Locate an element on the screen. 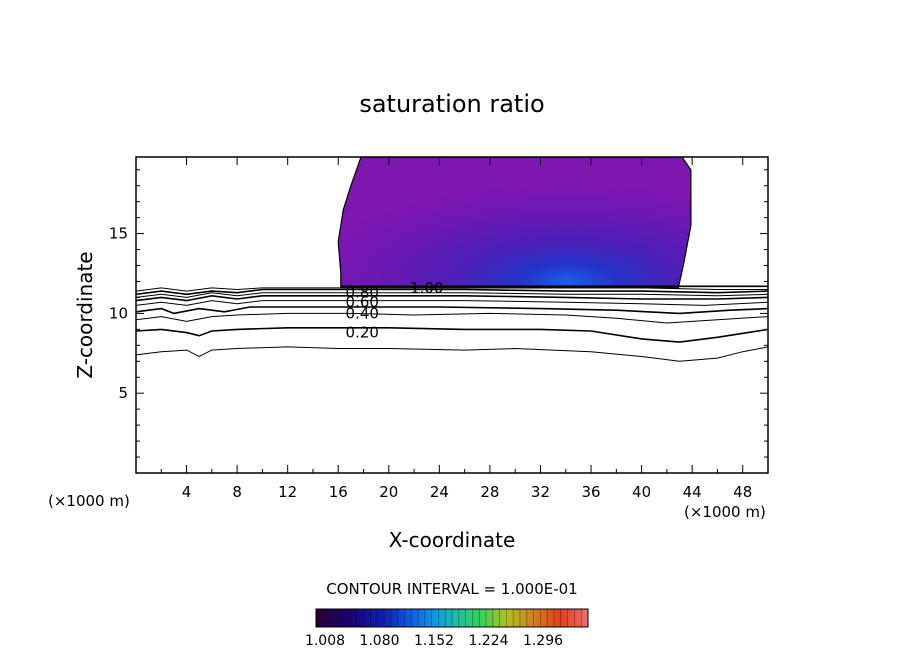 This screenshot has width=904, height=654. x-unit-left: (×1000 m) is located at coordinates (89, 501).